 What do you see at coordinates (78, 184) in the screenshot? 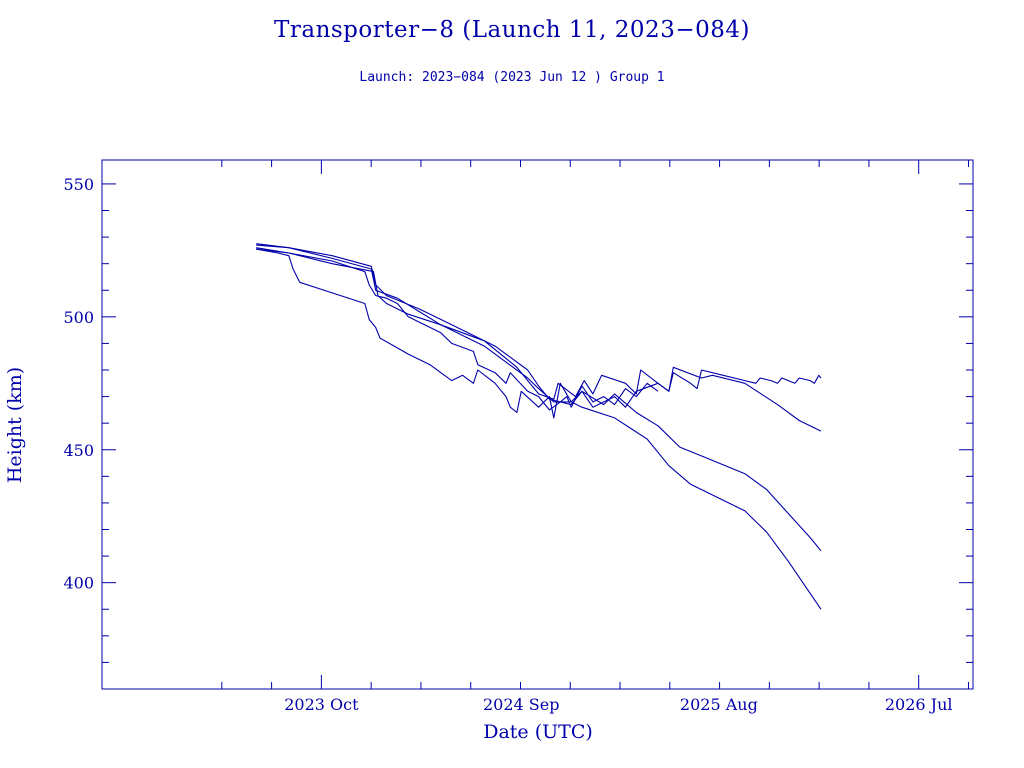
I see `y-tick-label: 550` at bounding box center [78, 184].